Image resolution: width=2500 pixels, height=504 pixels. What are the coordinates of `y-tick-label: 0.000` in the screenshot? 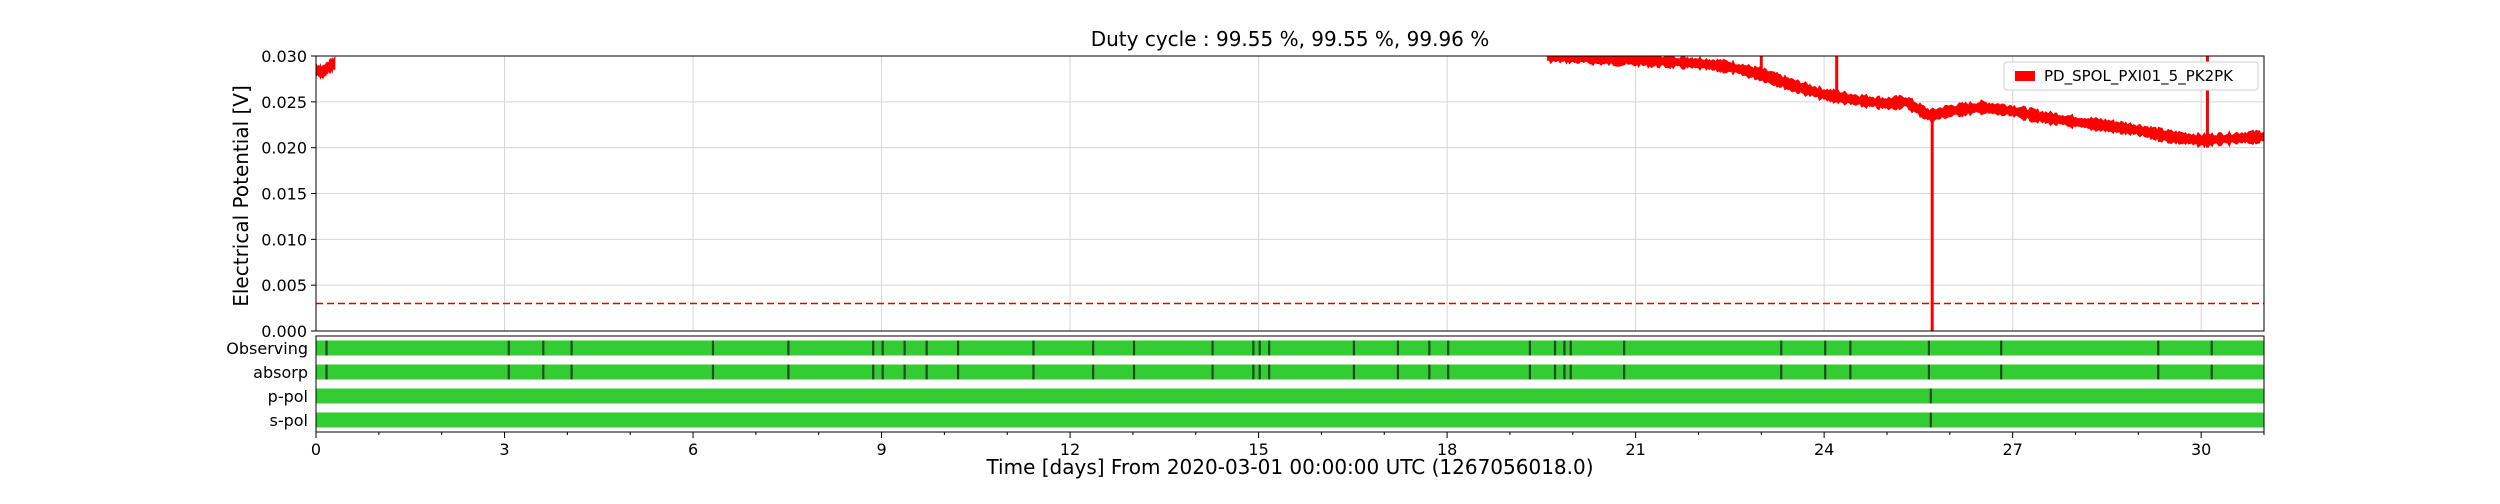 It's located at (284, 331).